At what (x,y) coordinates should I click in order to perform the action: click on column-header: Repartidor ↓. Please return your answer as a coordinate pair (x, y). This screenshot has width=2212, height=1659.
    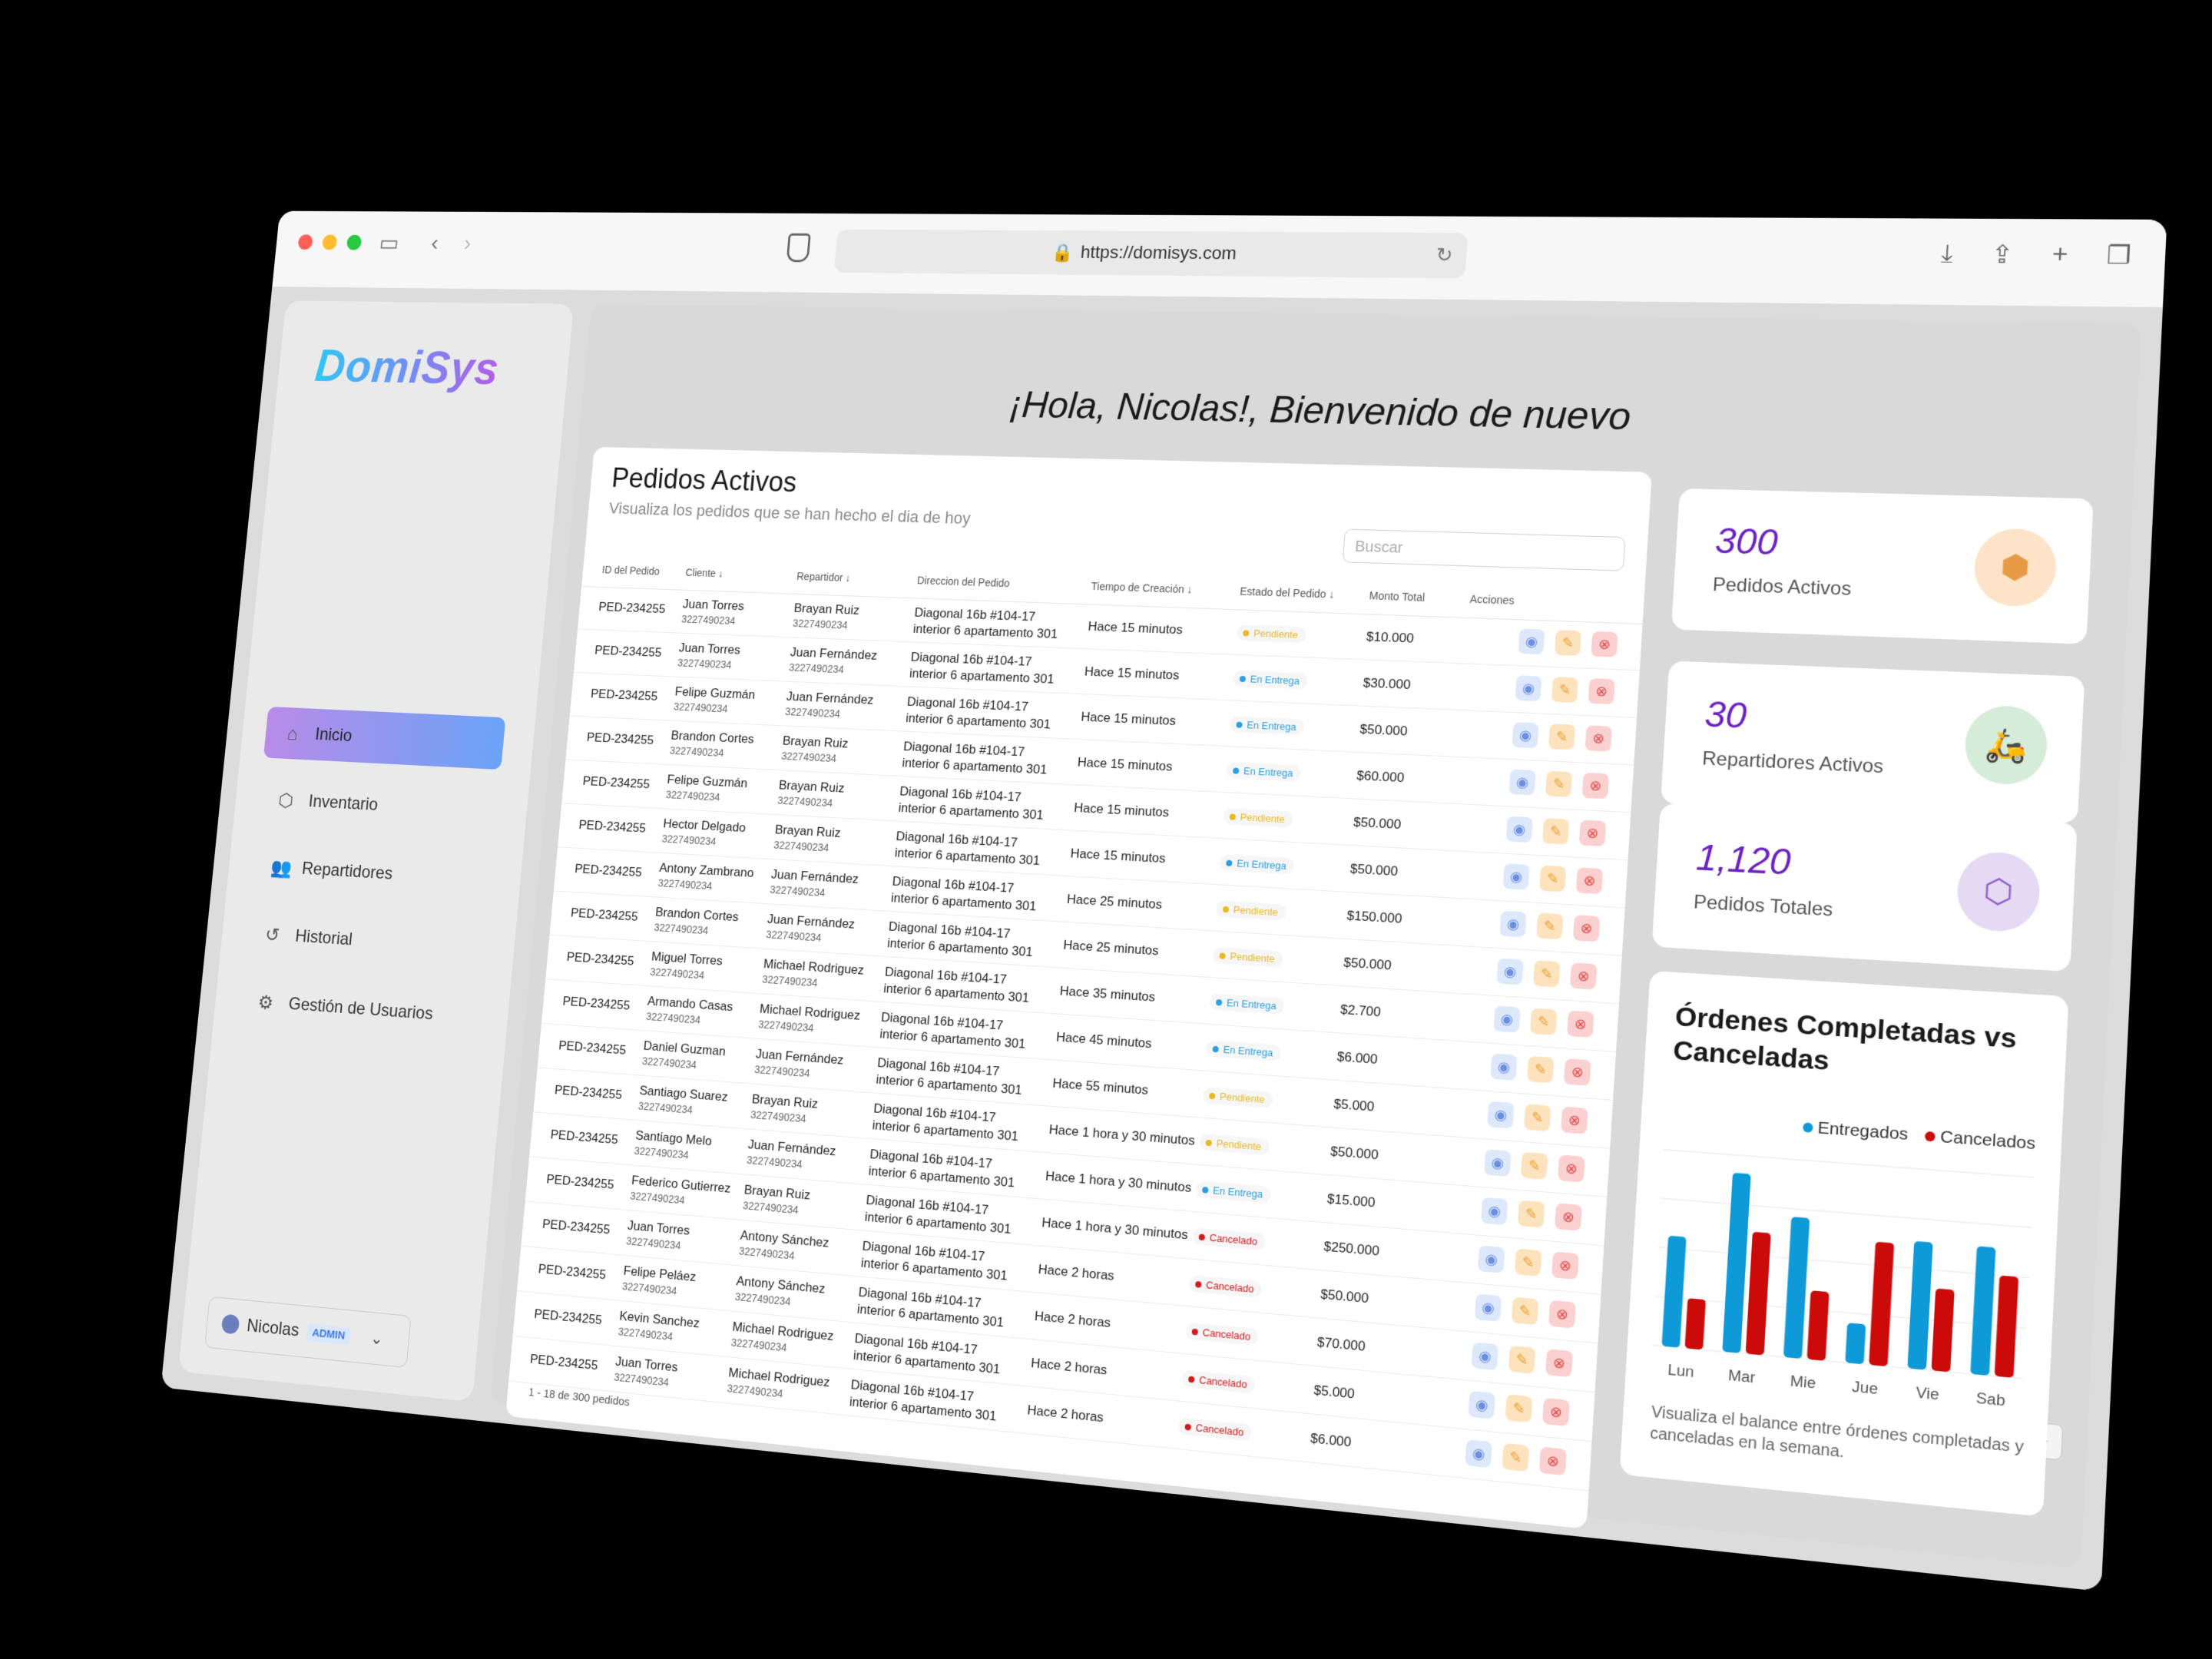
    Looking at the image, I should click on (824, 577).